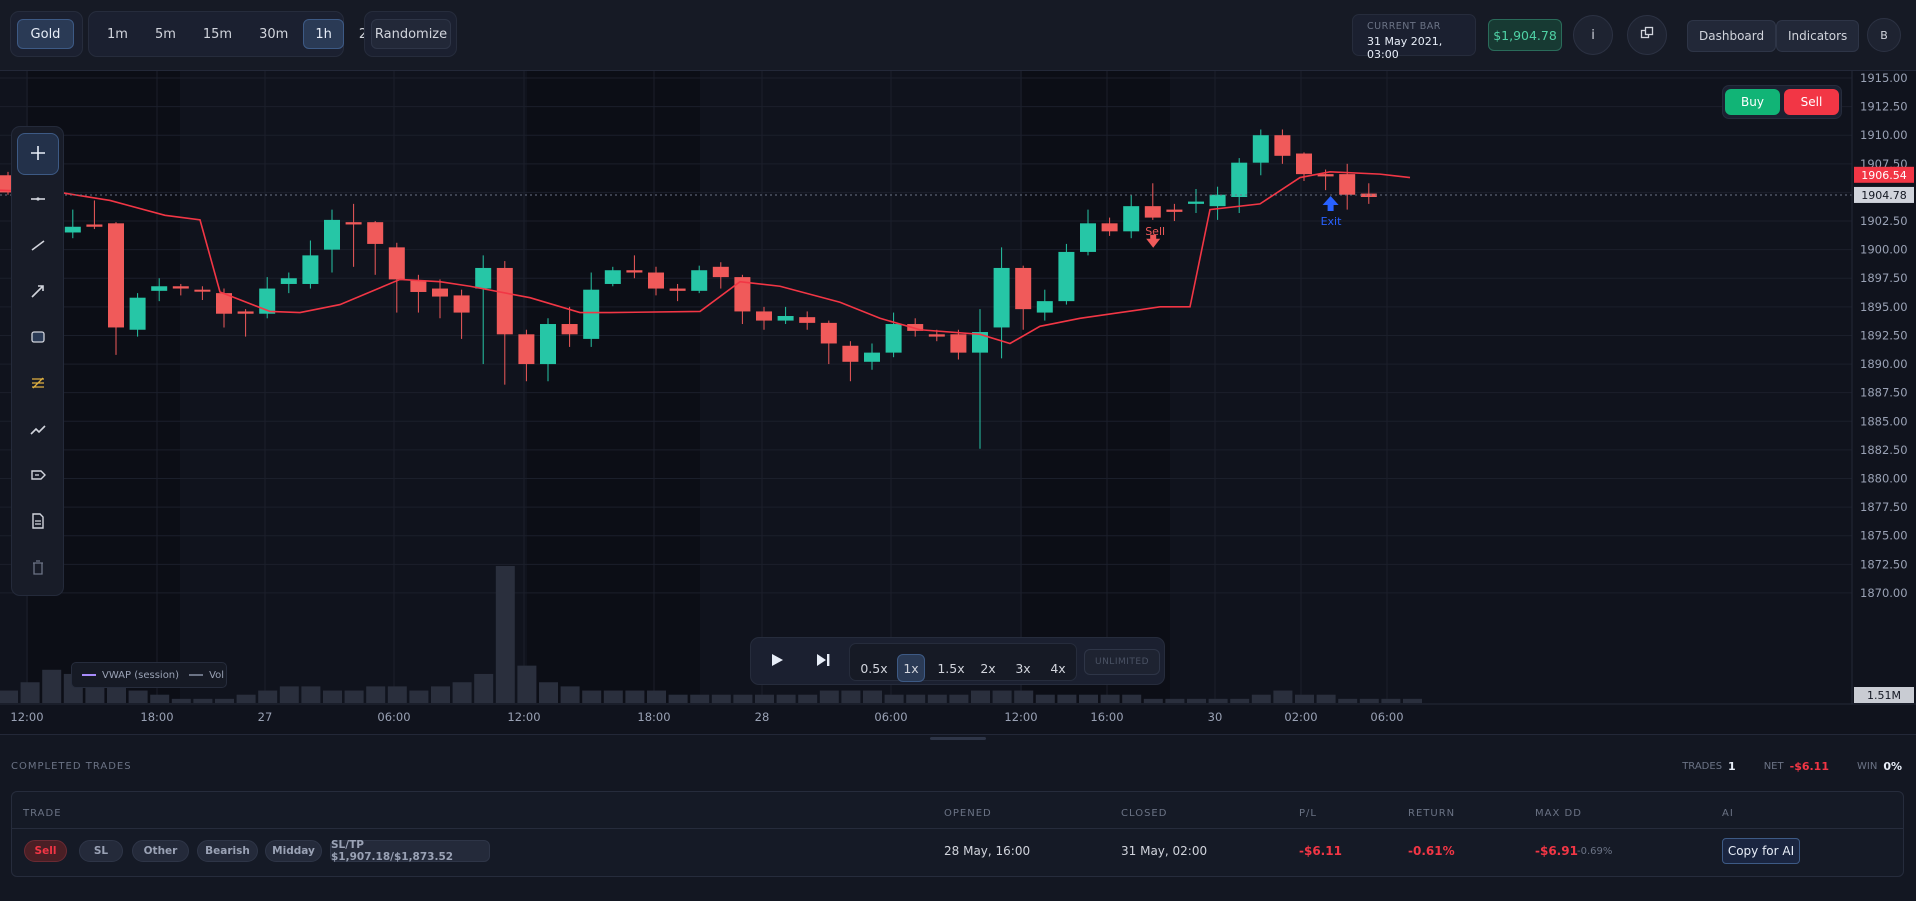  I want to click on path-tool, so click(38, 430).